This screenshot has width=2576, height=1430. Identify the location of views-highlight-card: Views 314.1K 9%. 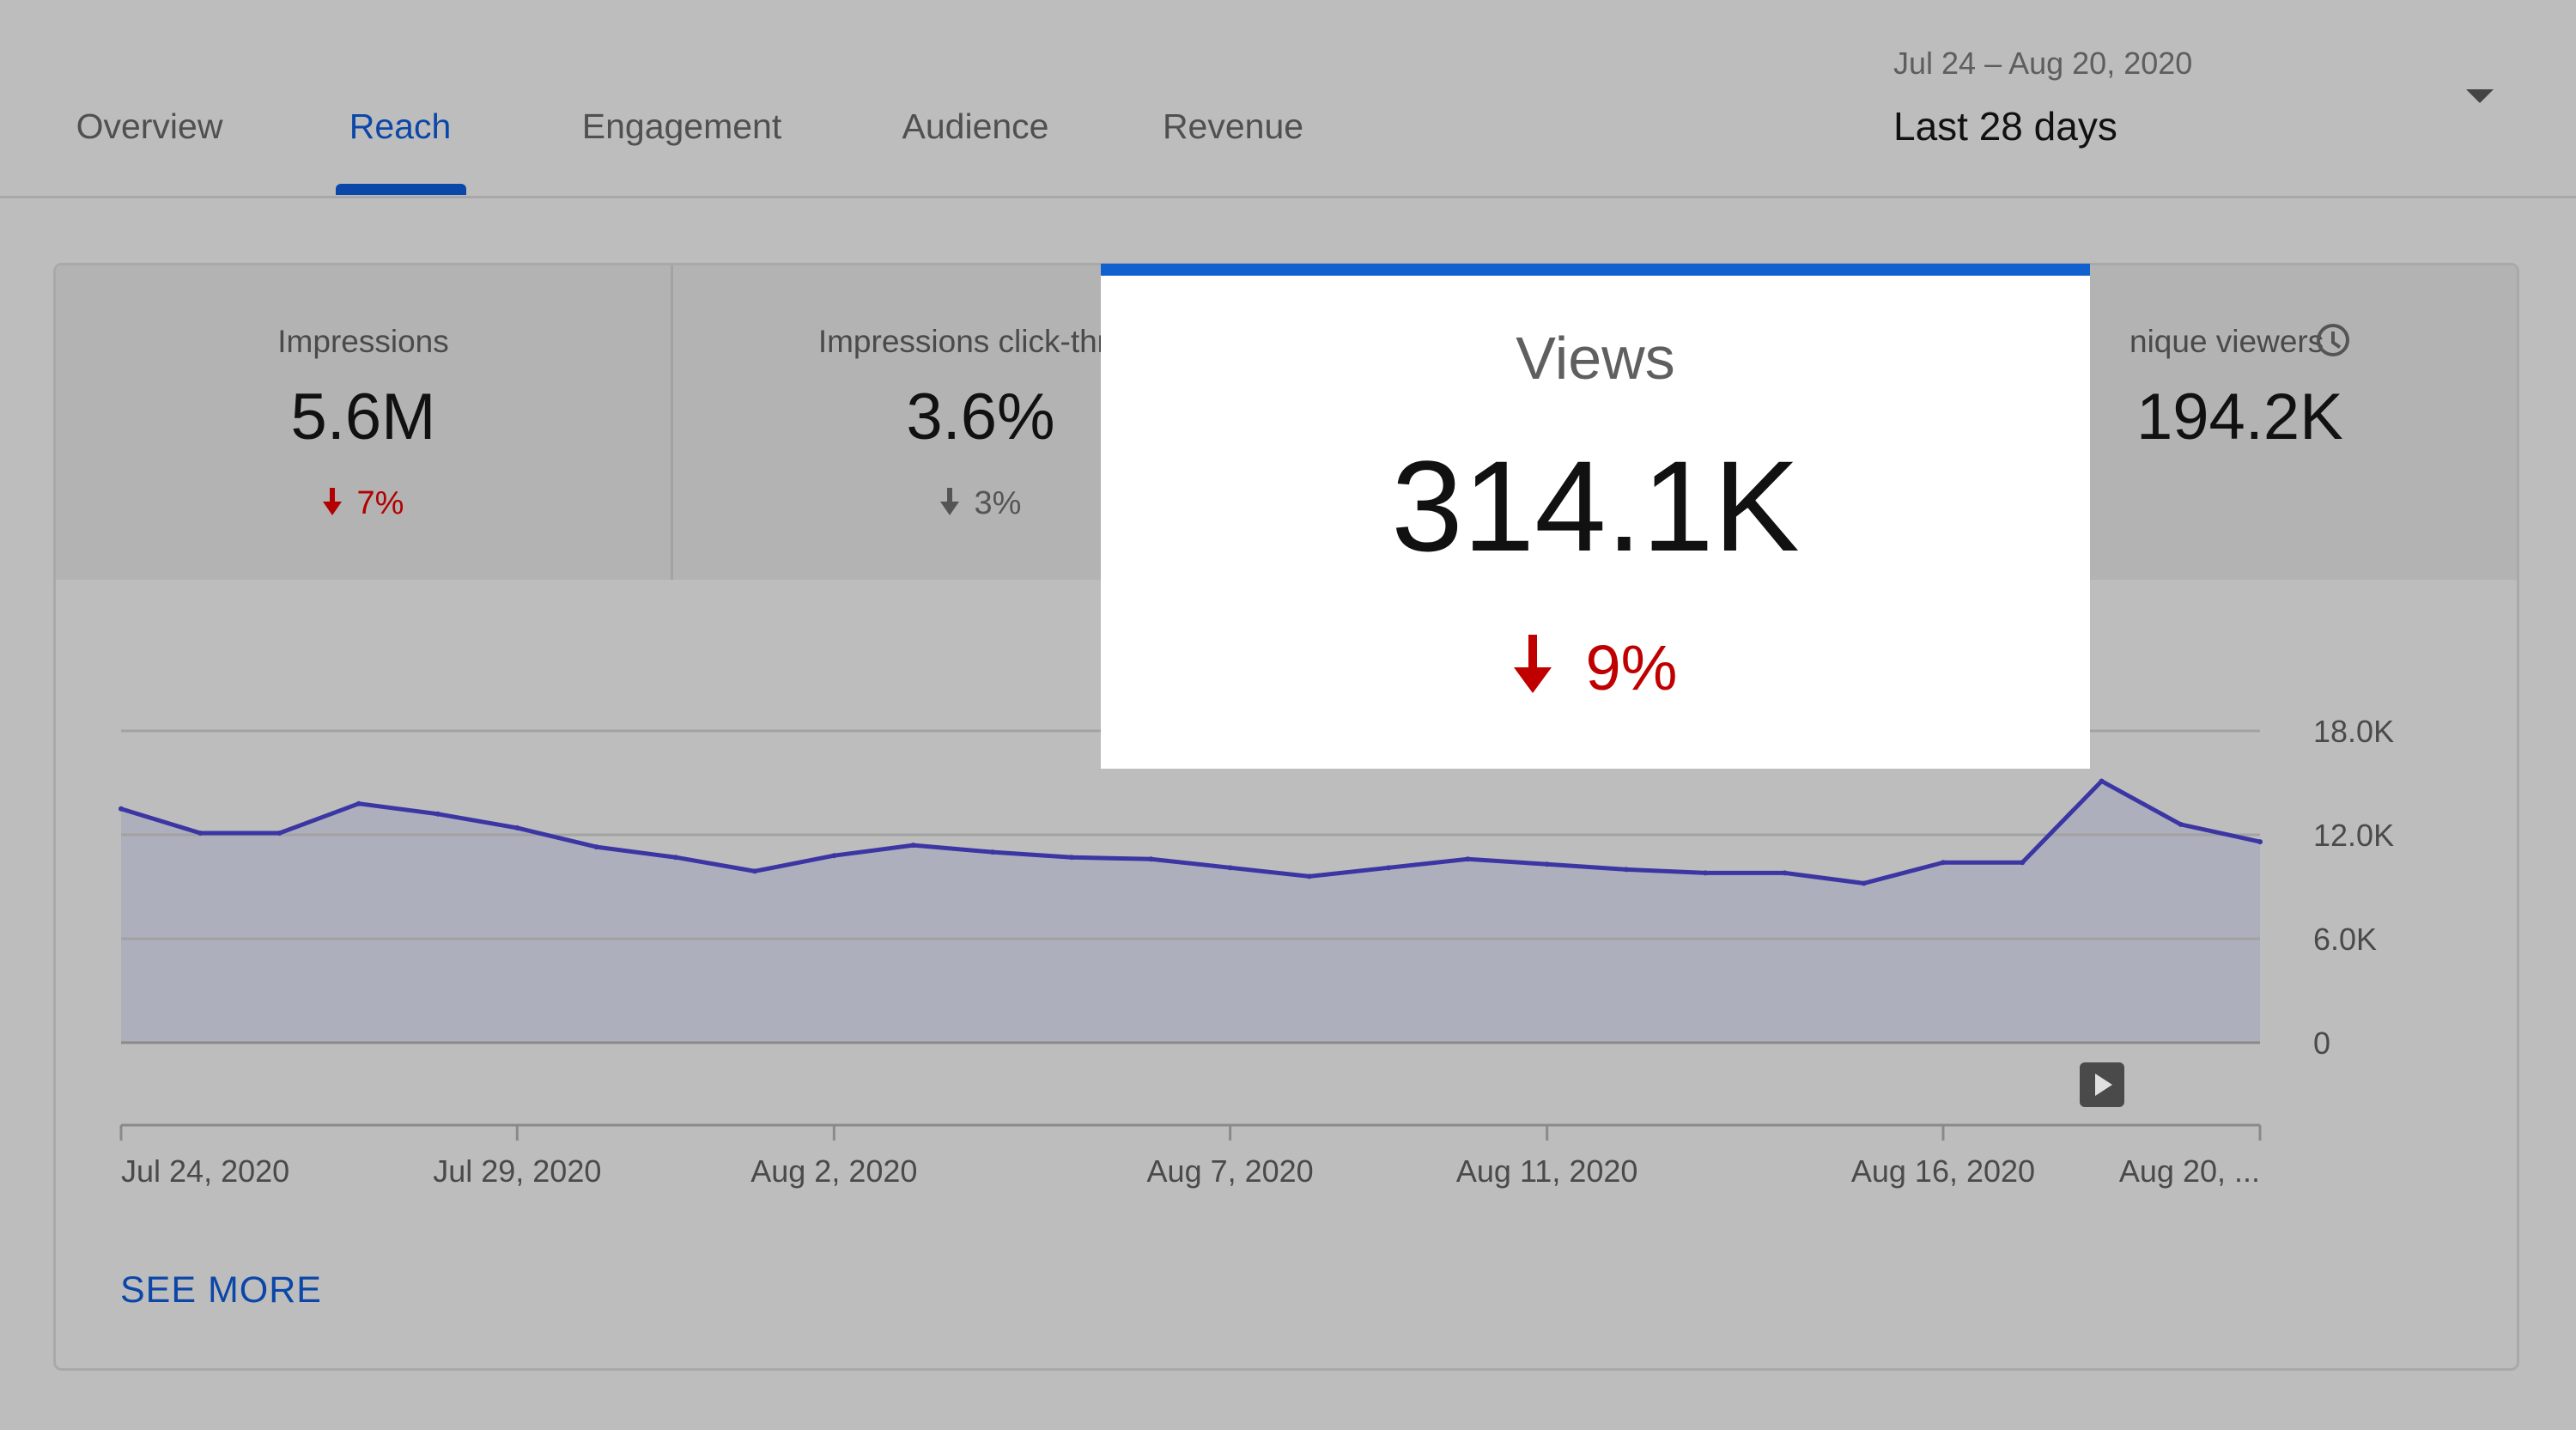
(1595, 516).